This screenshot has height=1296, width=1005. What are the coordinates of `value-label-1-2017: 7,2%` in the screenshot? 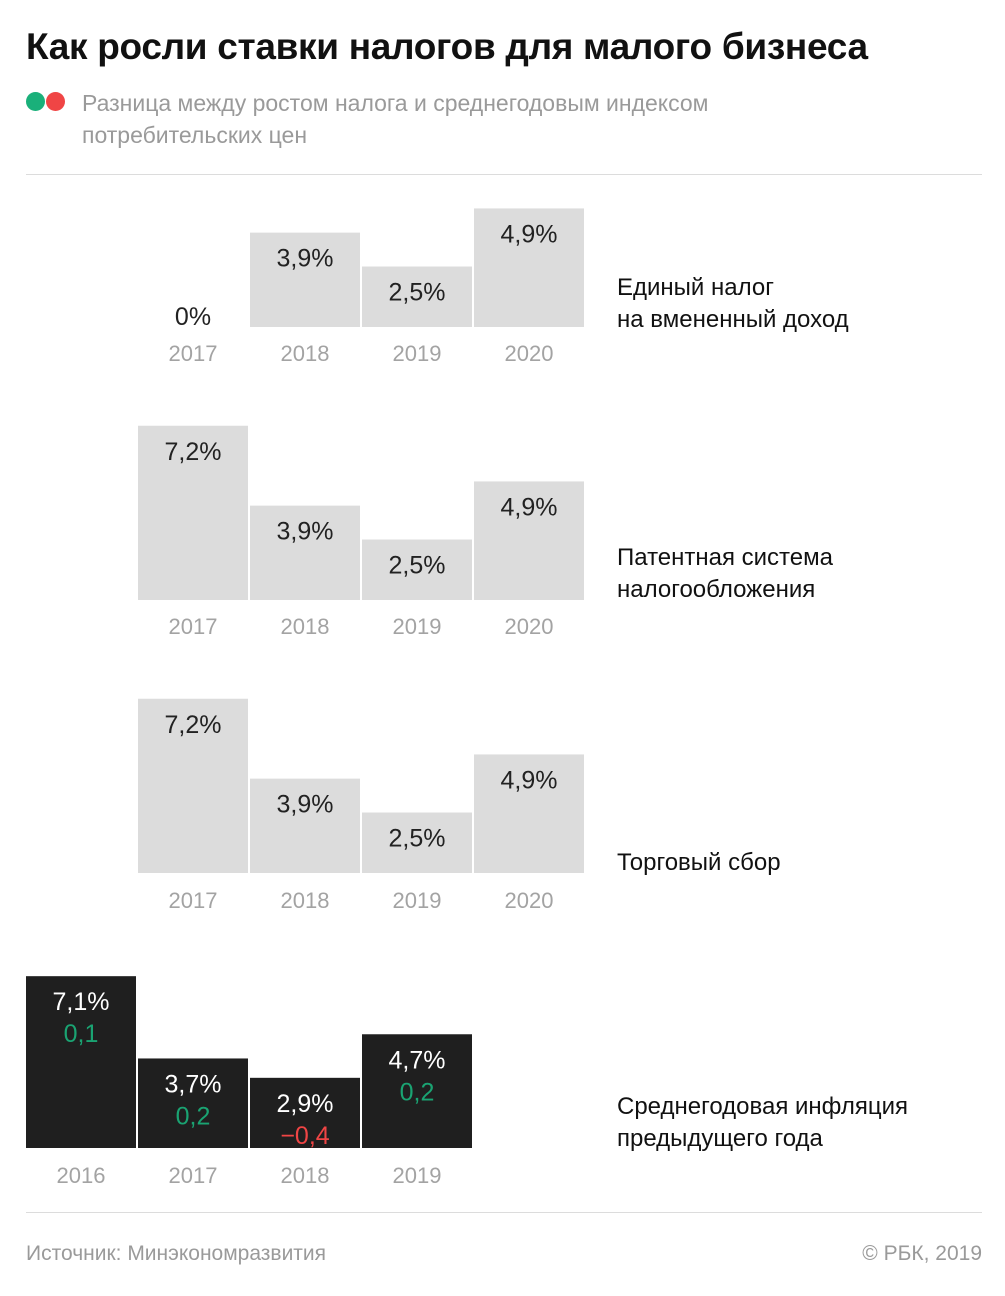 It's located at (193, 452).